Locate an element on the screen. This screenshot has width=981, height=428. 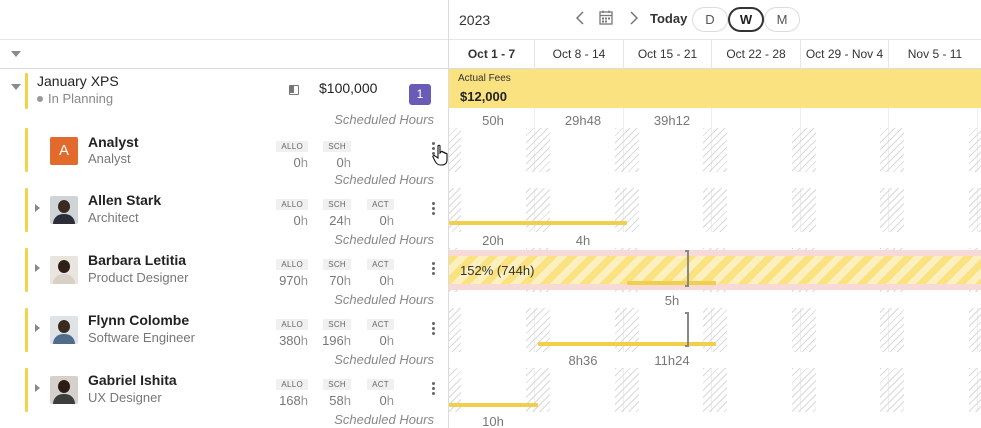
project-collapse-caret-icon is located at coordinates (16, 87).